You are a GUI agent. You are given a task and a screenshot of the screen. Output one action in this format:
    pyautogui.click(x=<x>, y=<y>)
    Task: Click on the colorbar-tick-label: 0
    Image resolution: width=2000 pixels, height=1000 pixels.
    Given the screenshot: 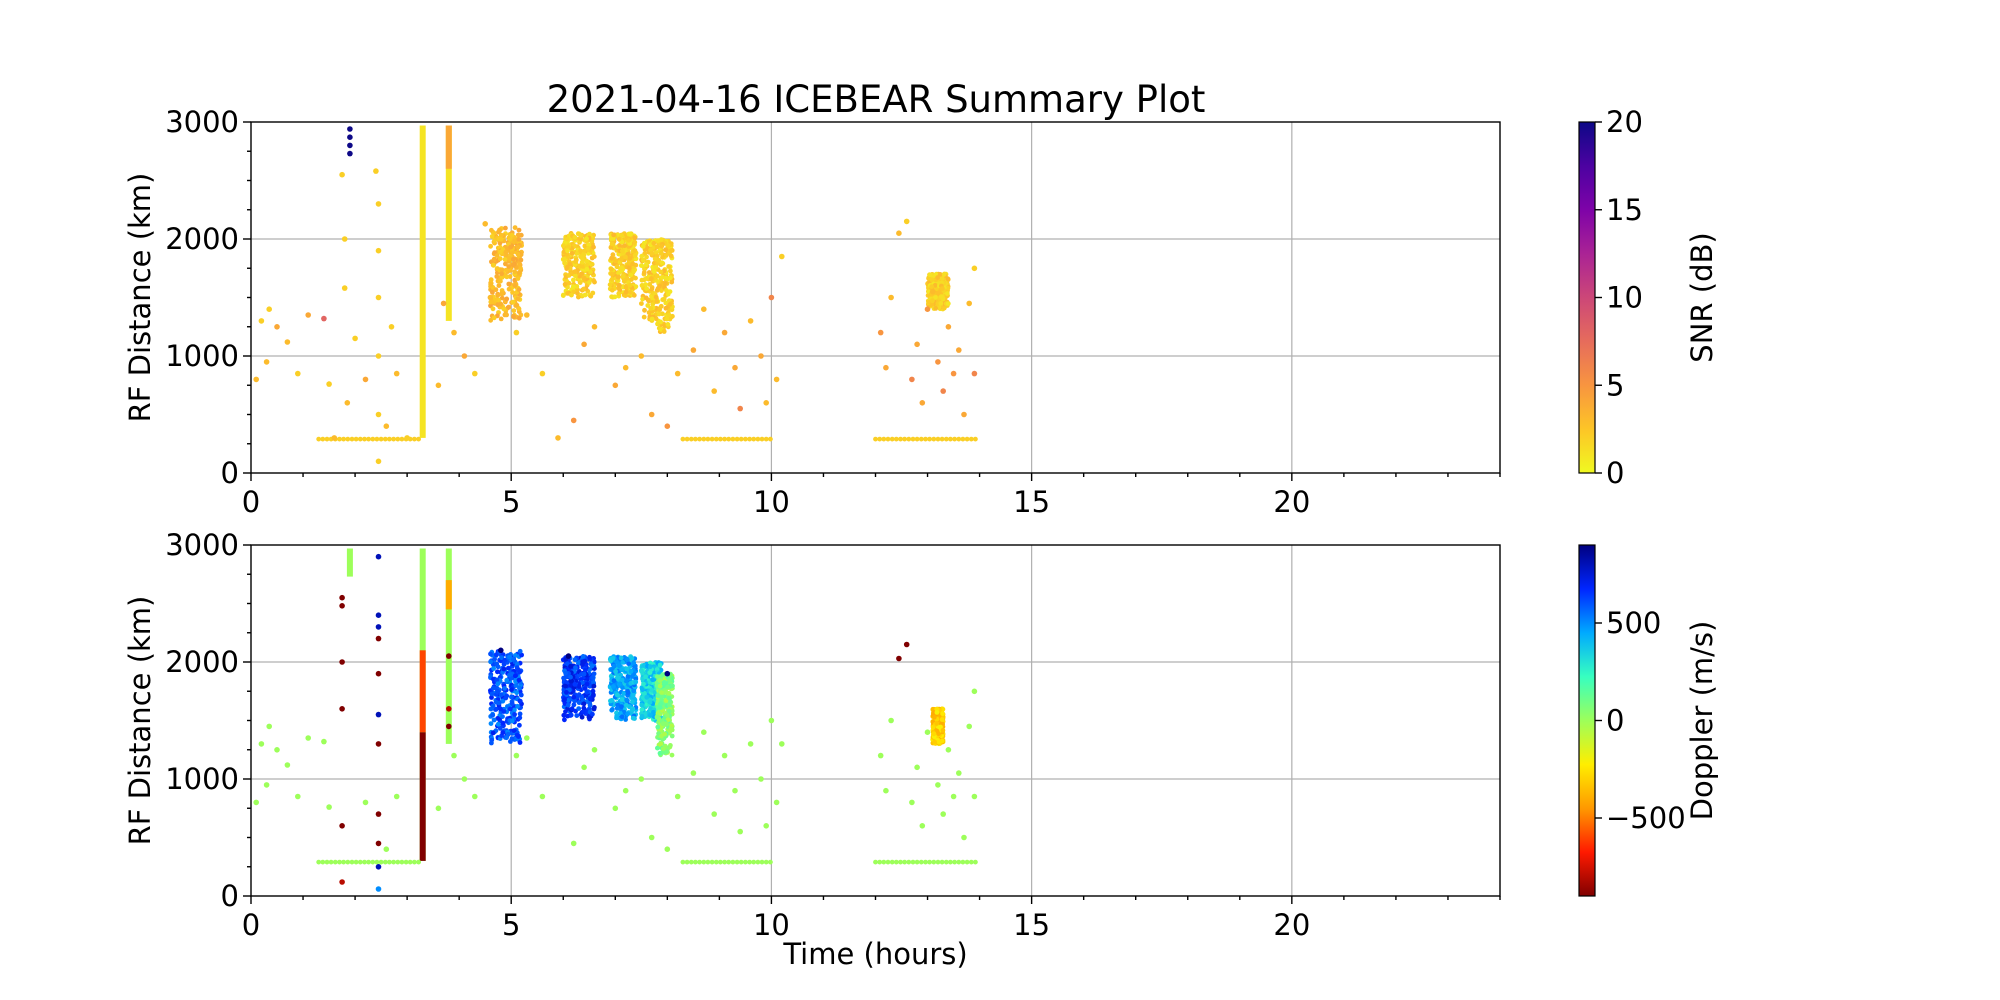 What is the action you would take?
    pyautogui.click(x=1615, y=473)
    